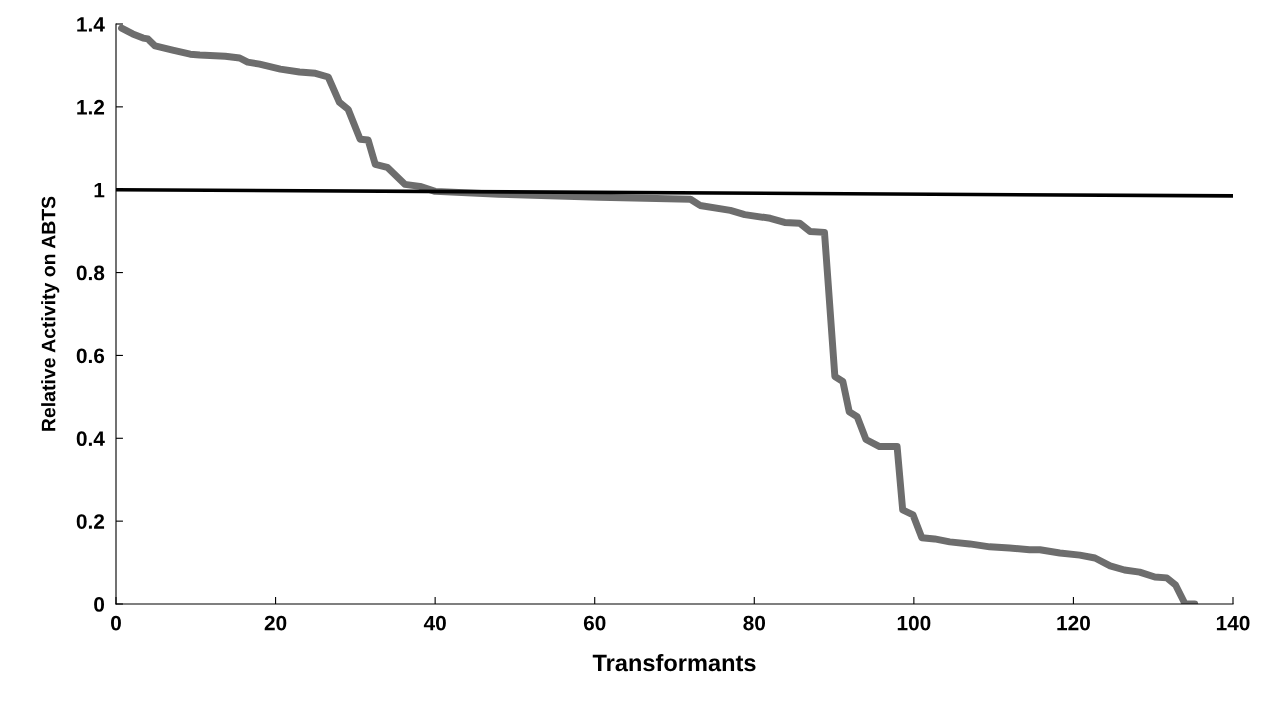  Describe the element at coordinates (99, 190) in the screenshot. I see `y-tick-label: 1` at that location.